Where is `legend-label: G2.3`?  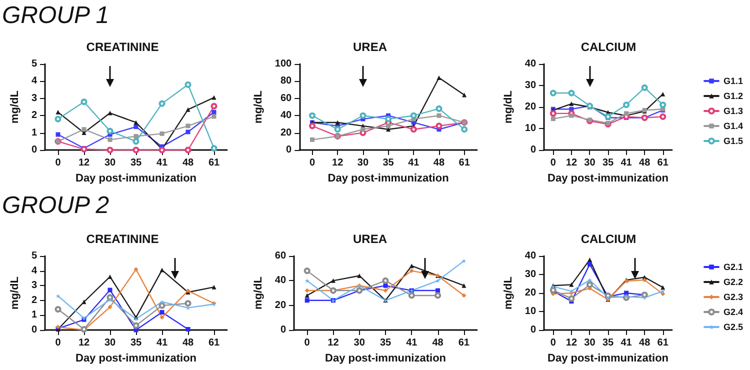
legend-label: G2.3 is located at coordinates (733, 297).